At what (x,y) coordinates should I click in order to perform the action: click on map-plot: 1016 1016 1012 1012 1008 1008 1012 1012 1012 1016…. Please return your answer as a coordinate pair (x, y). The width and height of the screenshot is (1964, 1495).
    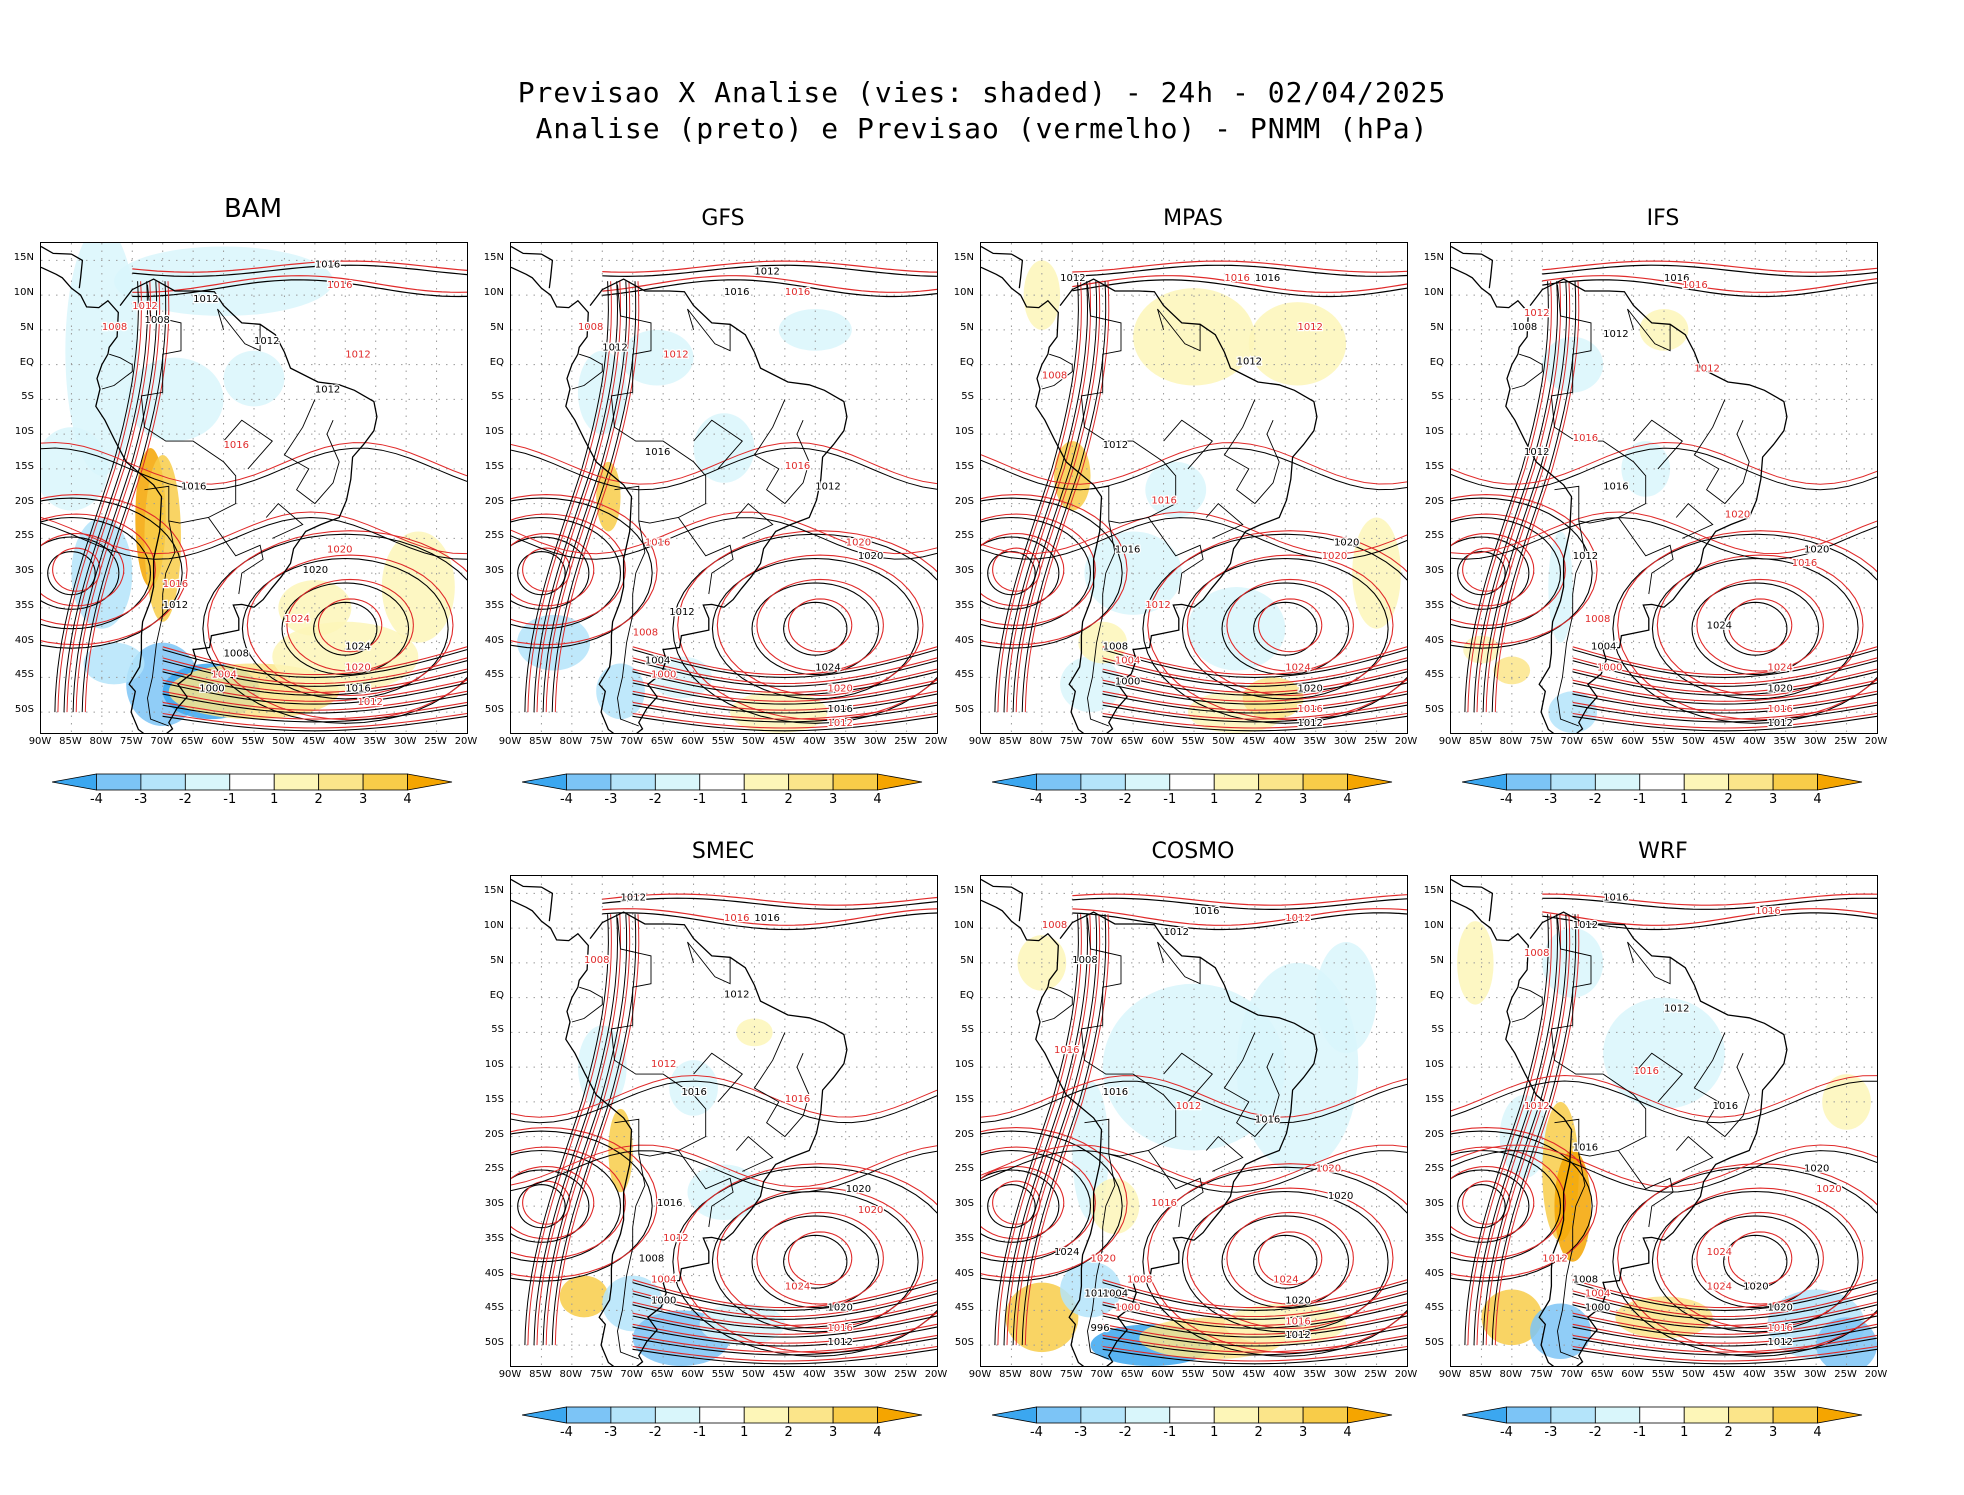
    Looking at the image, I should click on (254, 488).